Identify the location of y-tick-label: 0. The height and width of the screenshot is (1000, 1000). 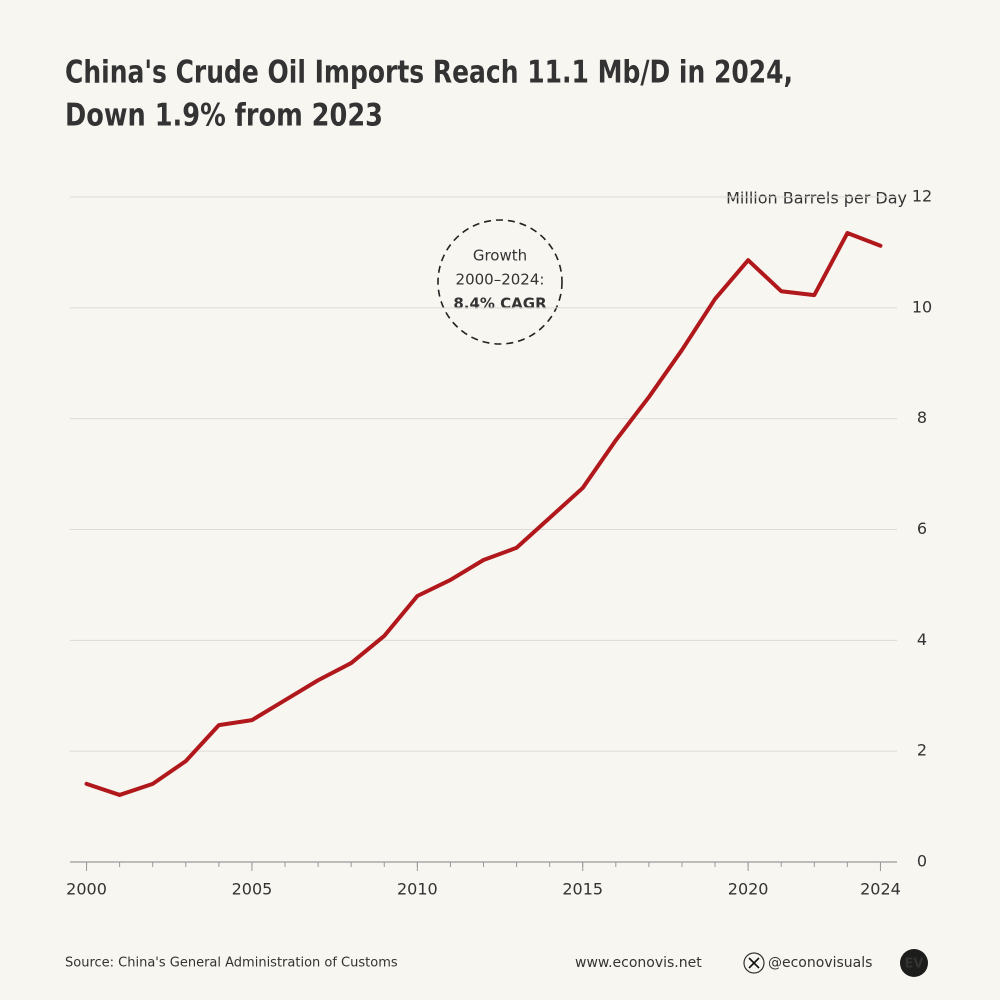
(922, 861).